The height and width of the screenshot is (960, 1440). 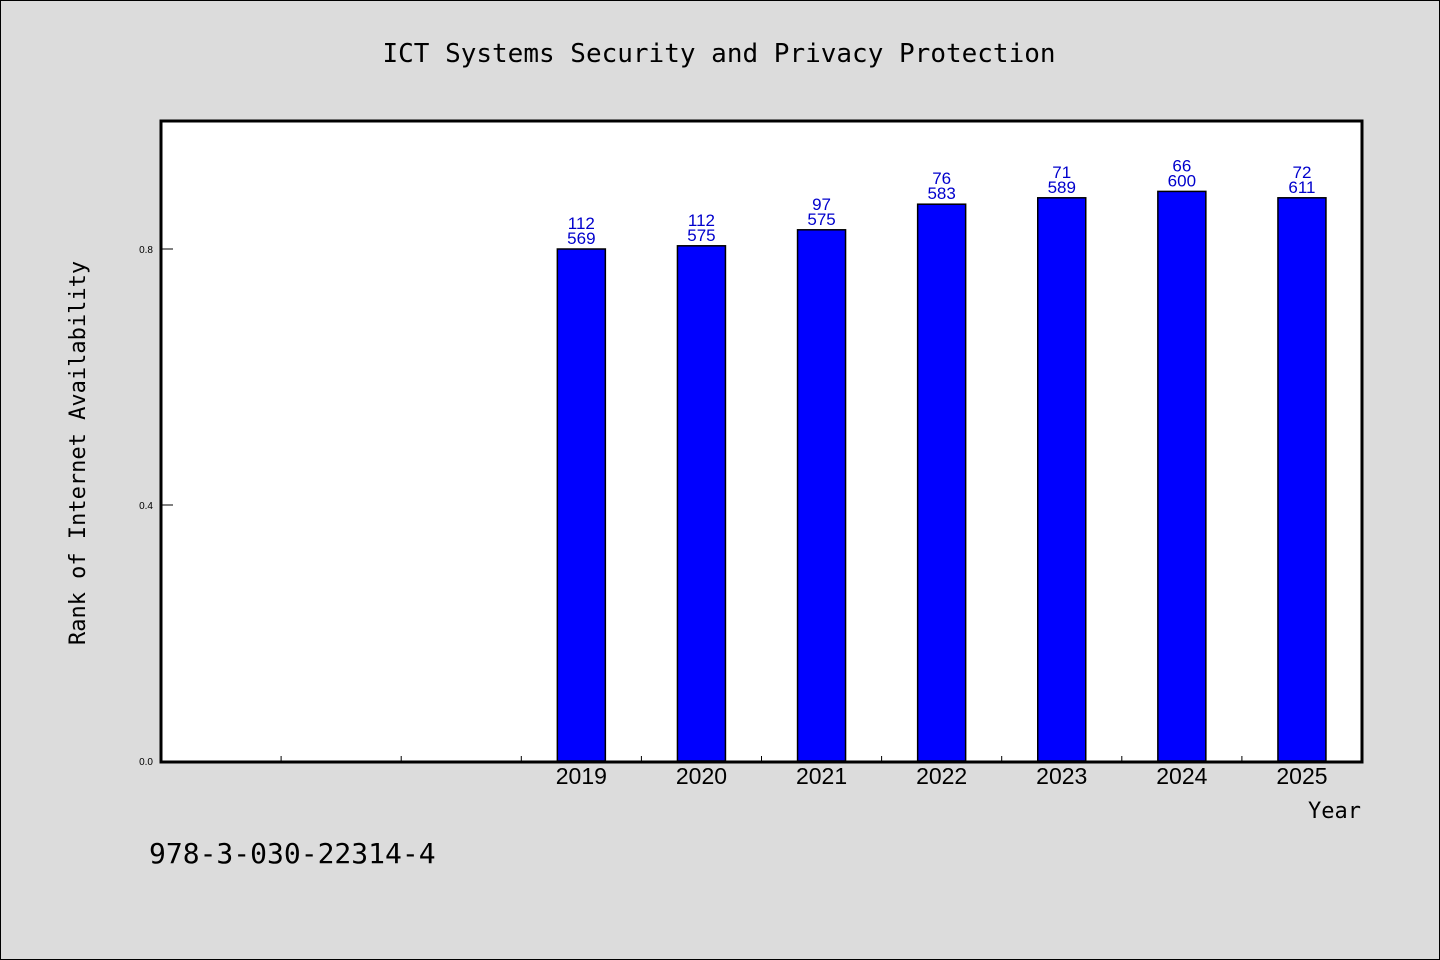 What do you see at coordinates (1182, 476) in the screenshot?
I see `bar-2024` at bounding box center [1182, 476].